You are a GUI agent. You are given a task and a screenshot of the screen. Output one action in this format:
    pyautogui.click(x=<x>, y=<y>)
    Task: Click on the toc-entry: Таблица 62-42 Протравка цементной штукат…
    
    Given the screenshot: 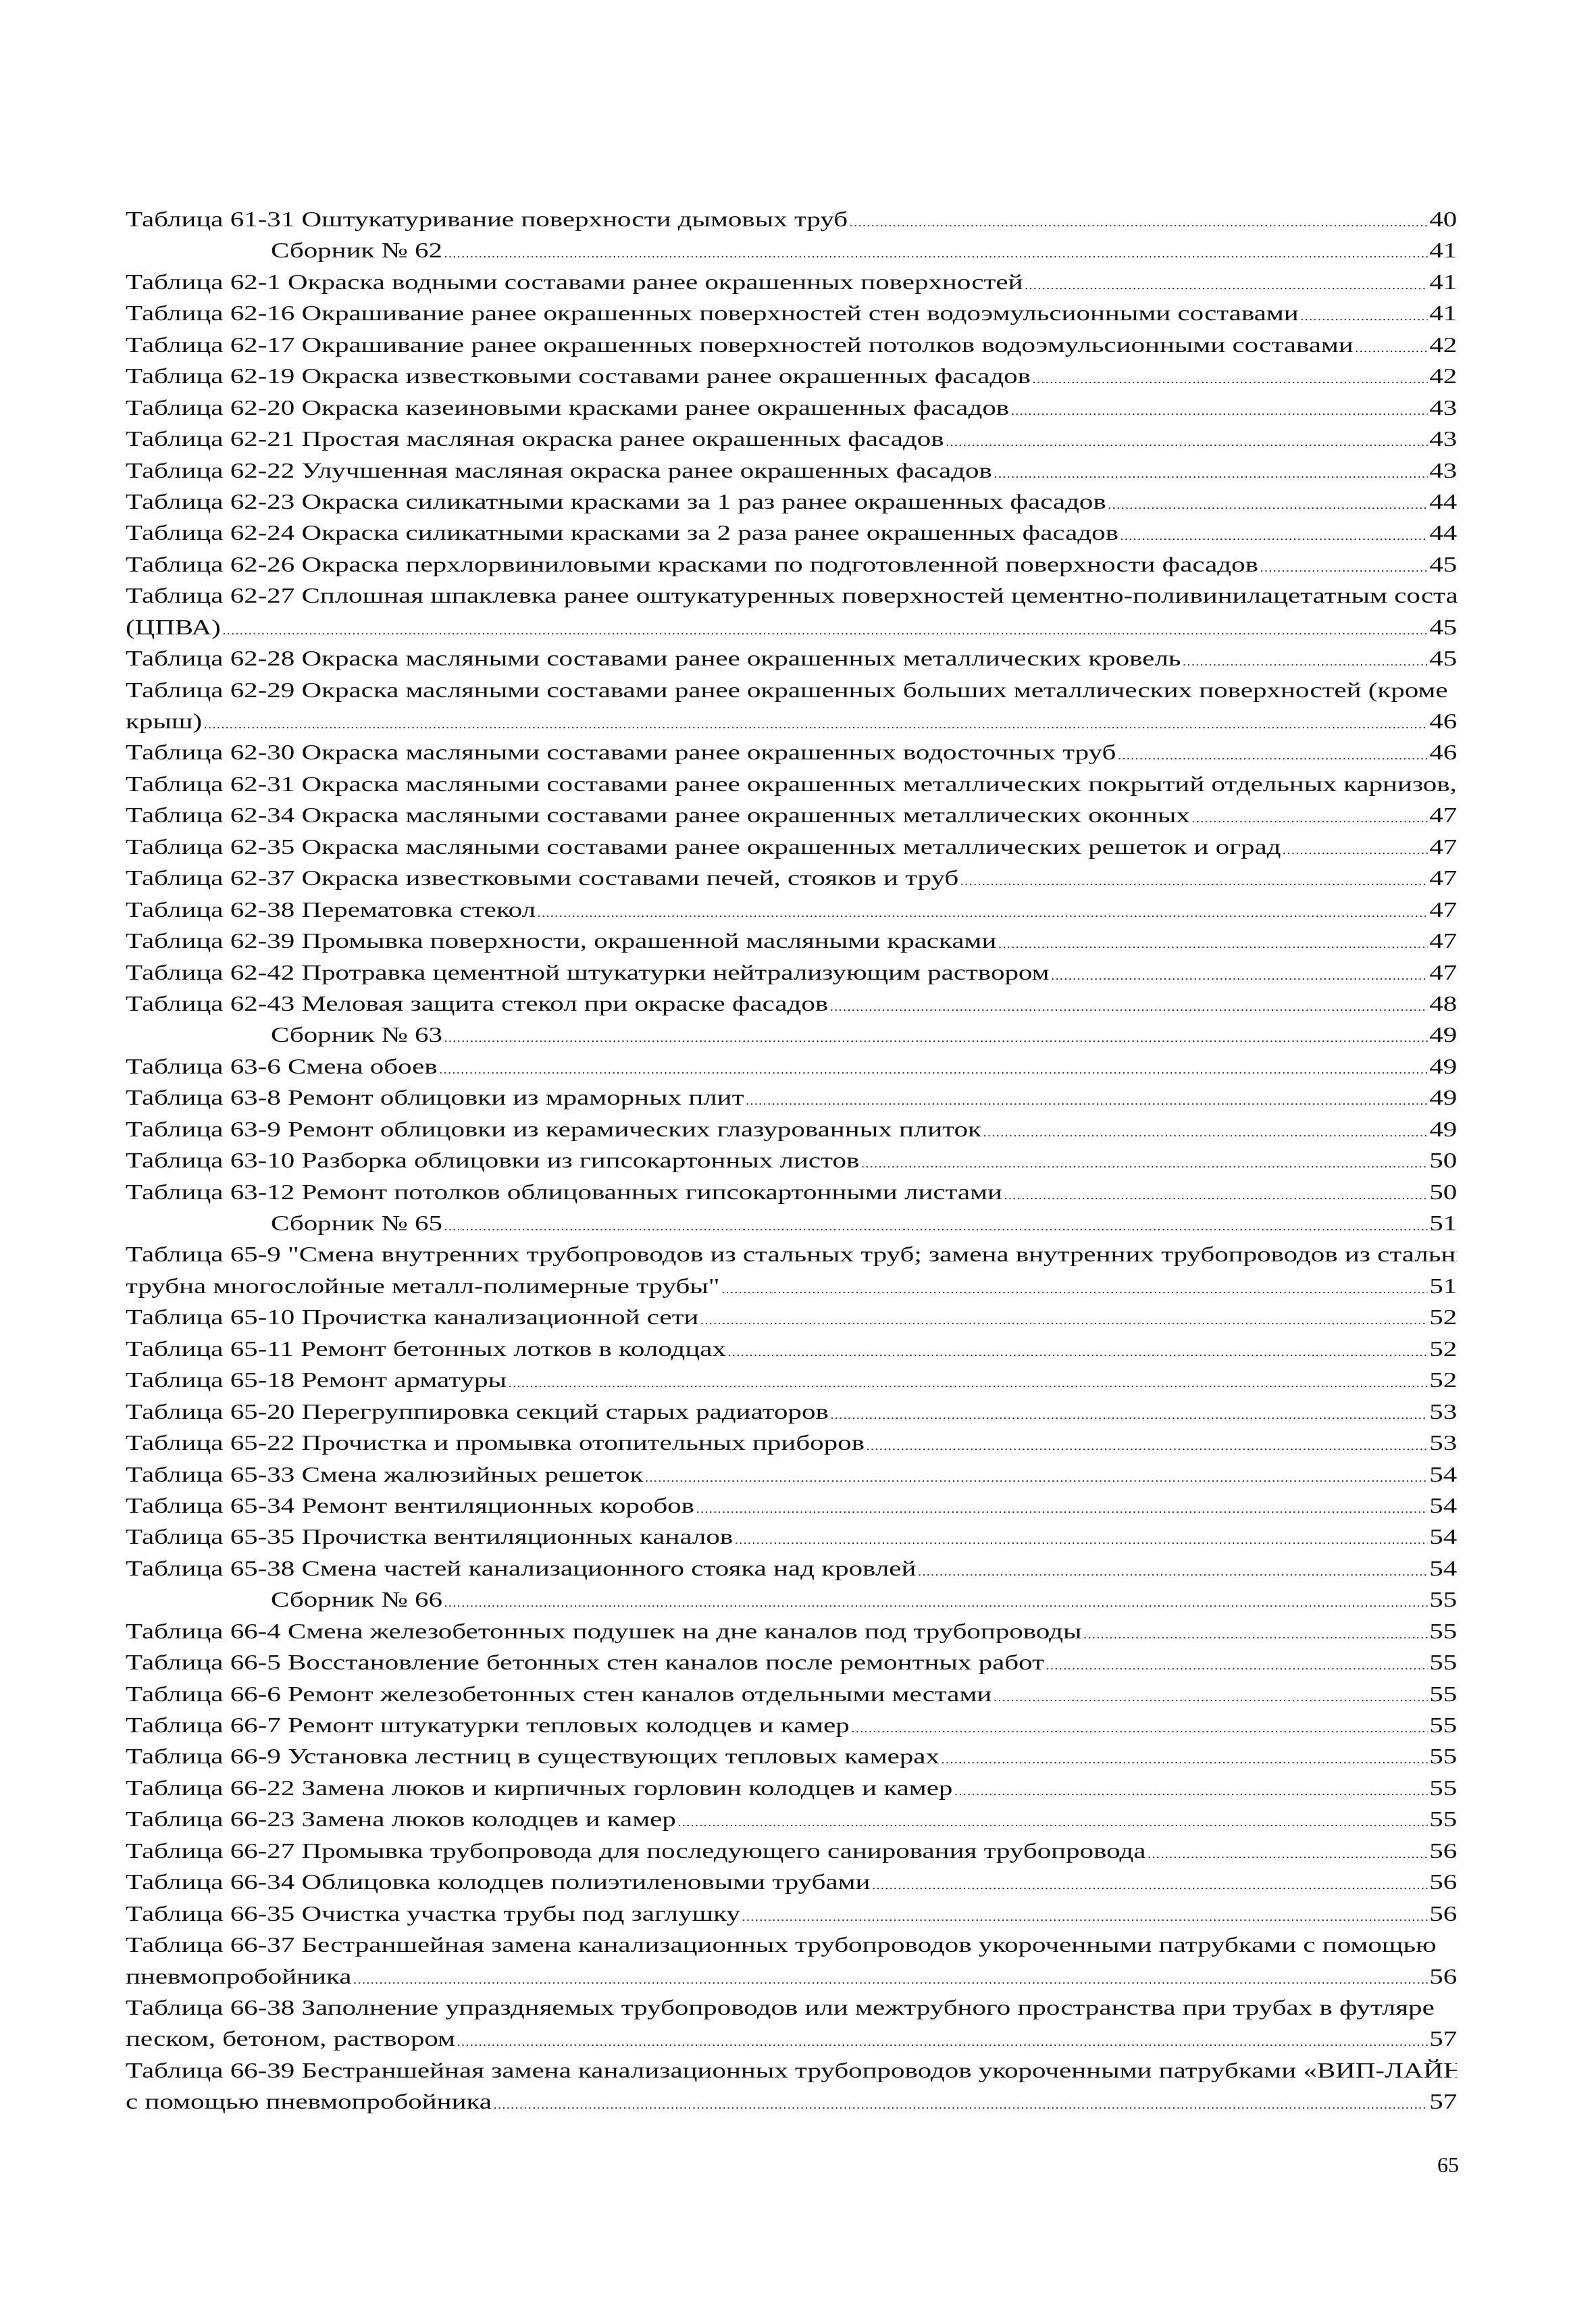 What is the action you would take?
    pyautogui.click(x=791, y=973)
    